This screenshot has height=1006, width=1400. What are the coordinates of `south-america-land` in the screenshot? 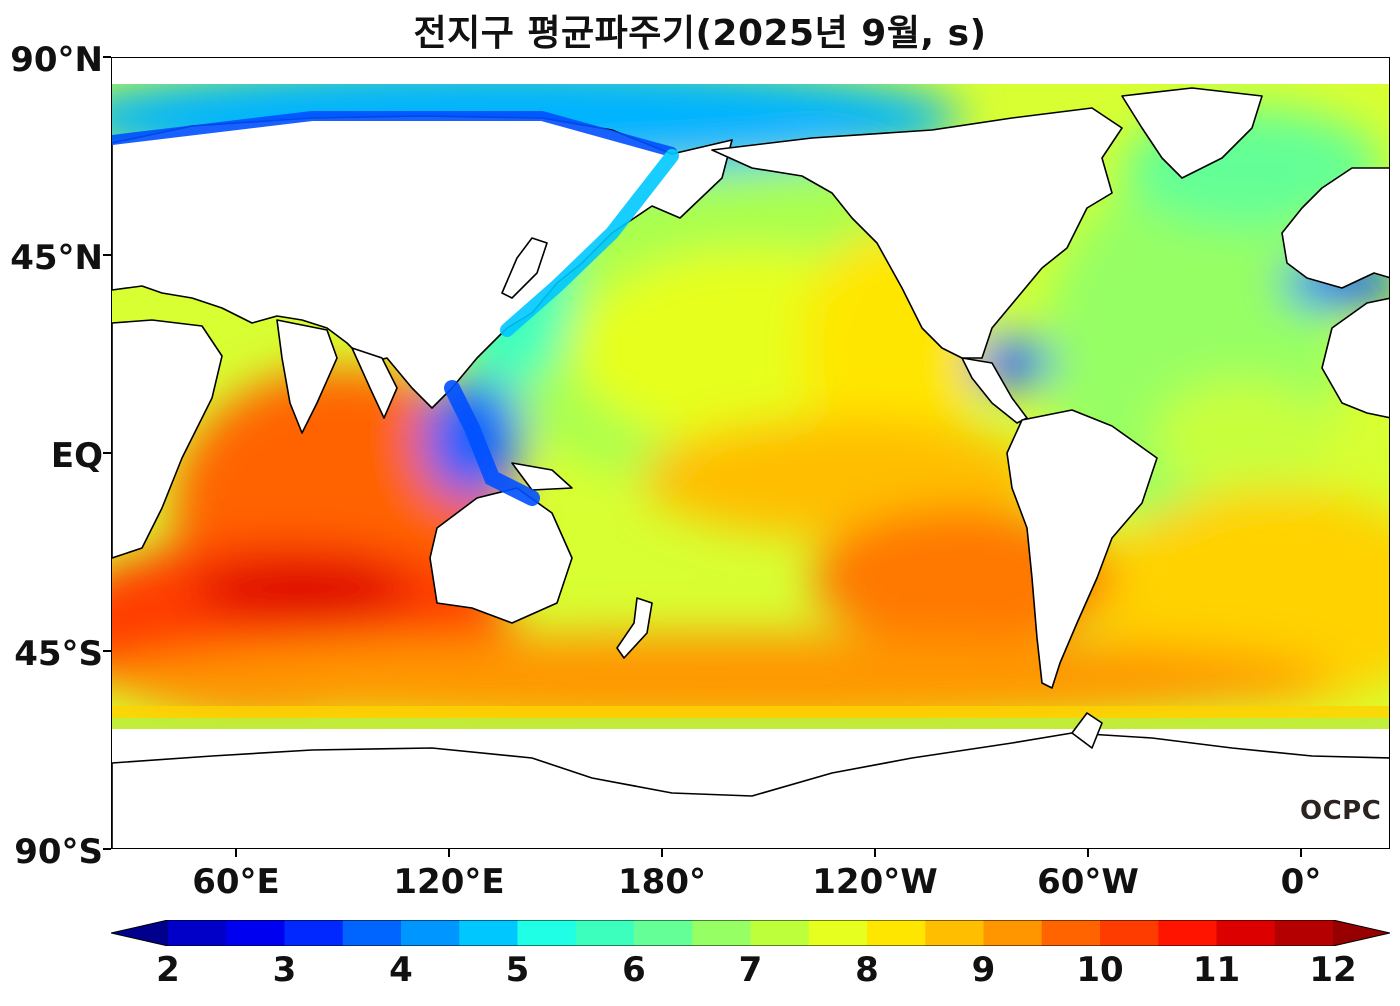 It's located at (1082, 549).